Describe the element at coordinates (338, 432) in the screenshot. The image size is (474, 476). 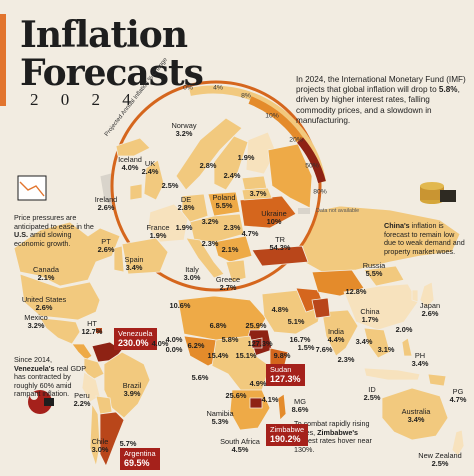
I see `zimbabwe-note-bold: Zimbabwe's` at that location.